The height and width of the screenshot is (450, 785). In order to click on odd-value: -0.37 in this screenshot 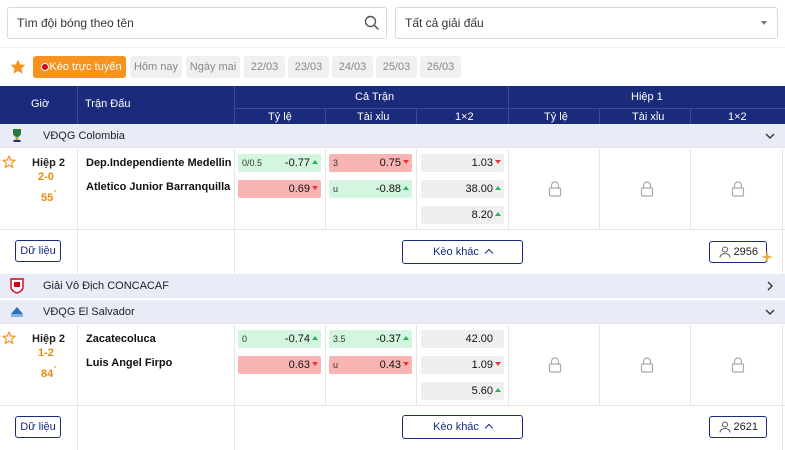, I will do `click(388, 339)`.